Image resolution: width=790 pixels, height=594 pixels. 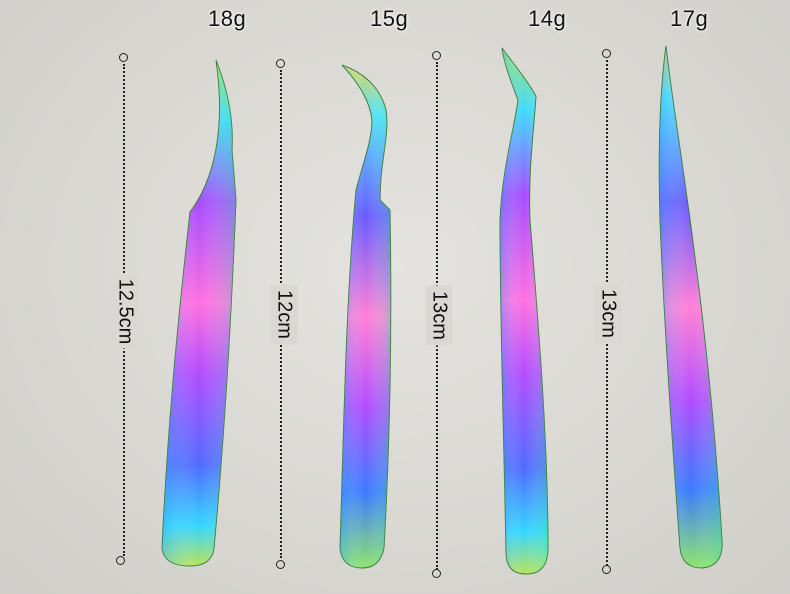 What do you see at coordinates (227, 18) in the screenshot?
I see `weight-label-1: 18g` at bounding box center [227, 18].